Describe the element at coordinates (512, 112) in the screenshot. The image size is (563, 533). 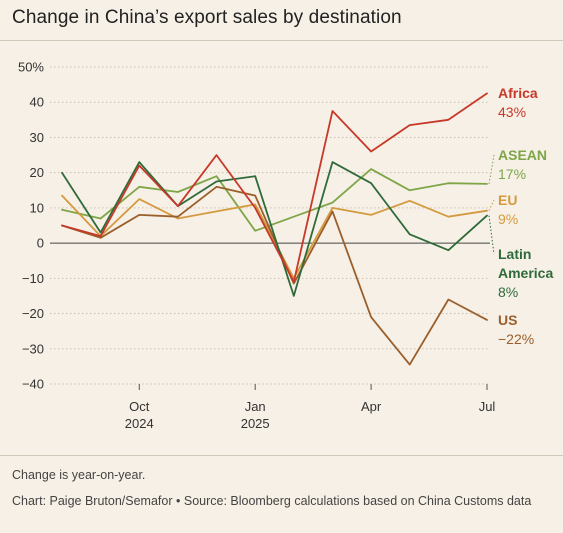
I see `series-value-label: 43%` at that location.